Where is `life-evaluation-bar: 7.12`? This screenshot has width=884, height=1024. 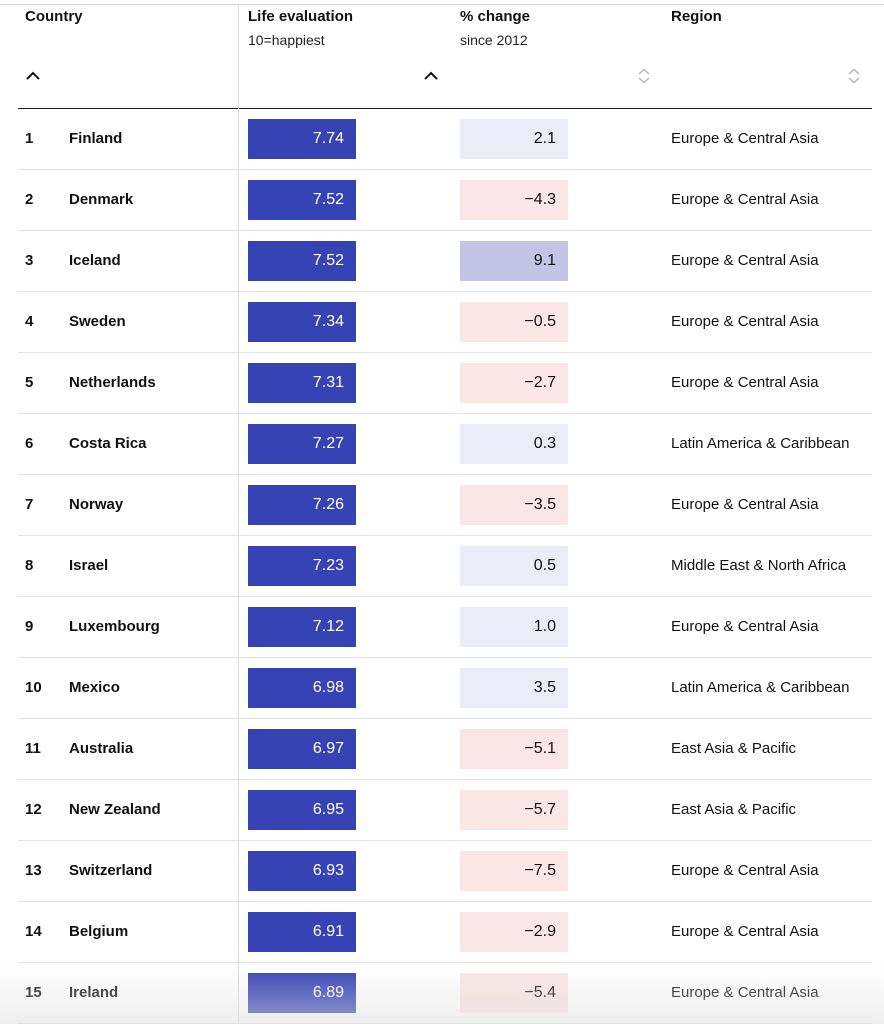 life-evaluation-bar: 7.12 is located at coordinates (302, 627).